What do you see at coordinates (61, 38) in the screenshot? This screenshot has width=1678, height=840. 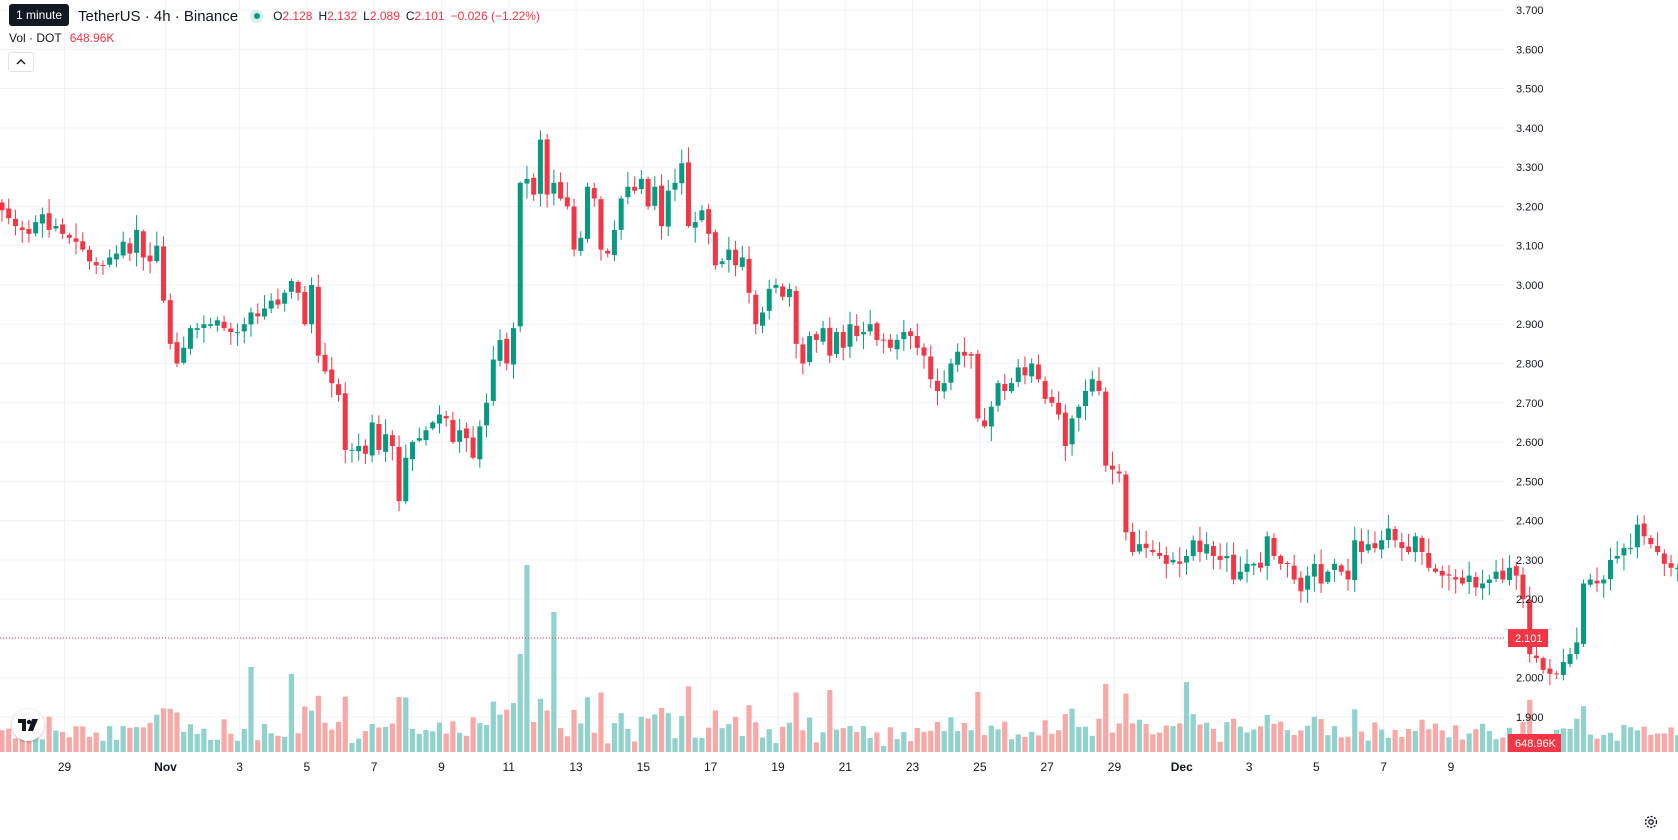 I see `volume-legend: Vol · DOT 648.96K` at bounding box center [61, 38].